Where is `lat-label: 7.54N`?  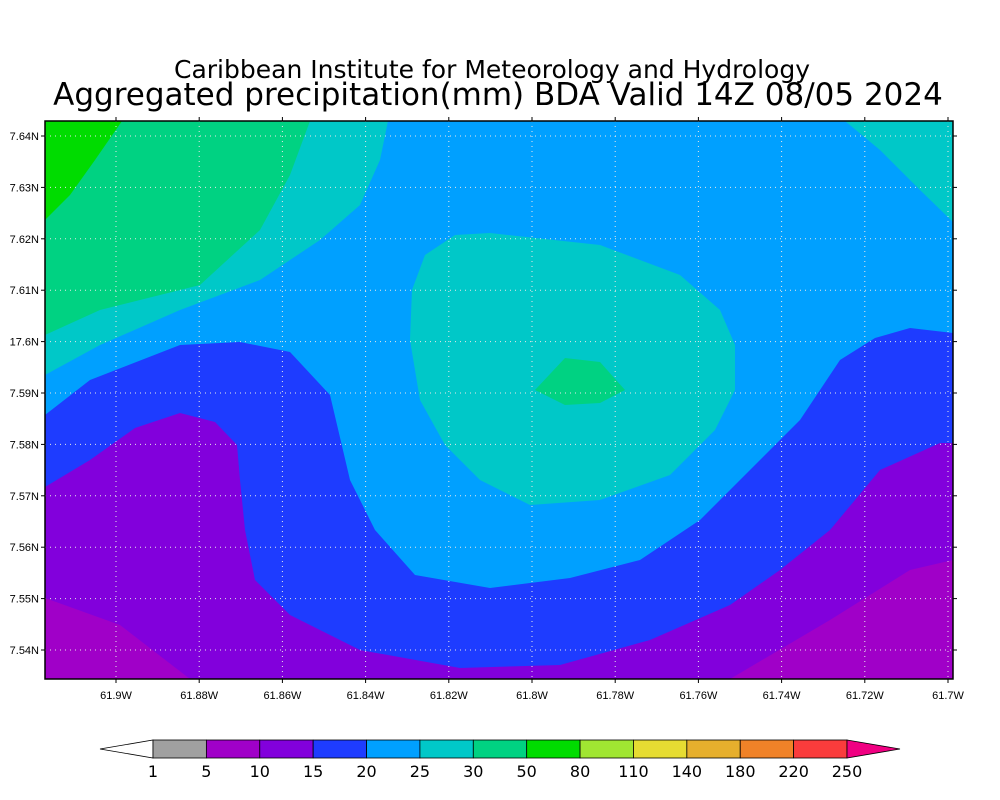 lat-label: 7.54N is located at coordinates (24, 651).